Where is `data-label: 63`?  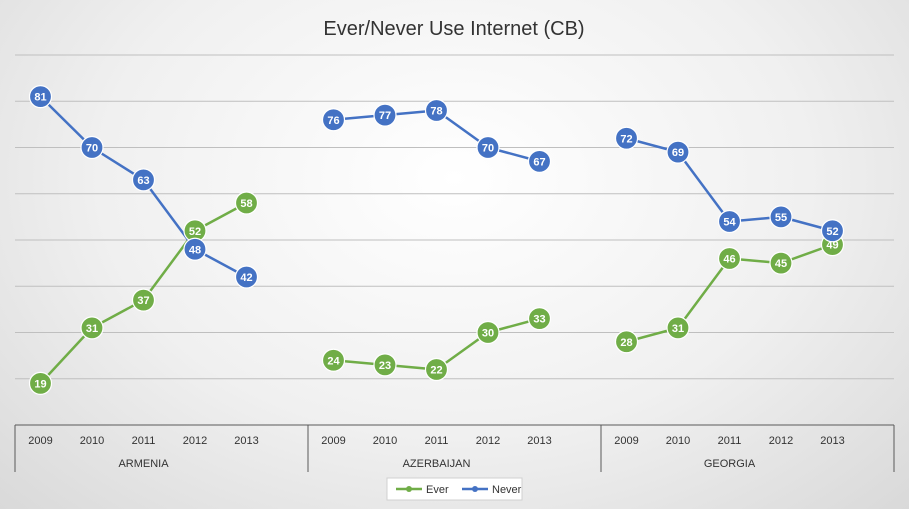
data-label: 63 is located at coordinates (143, 181).